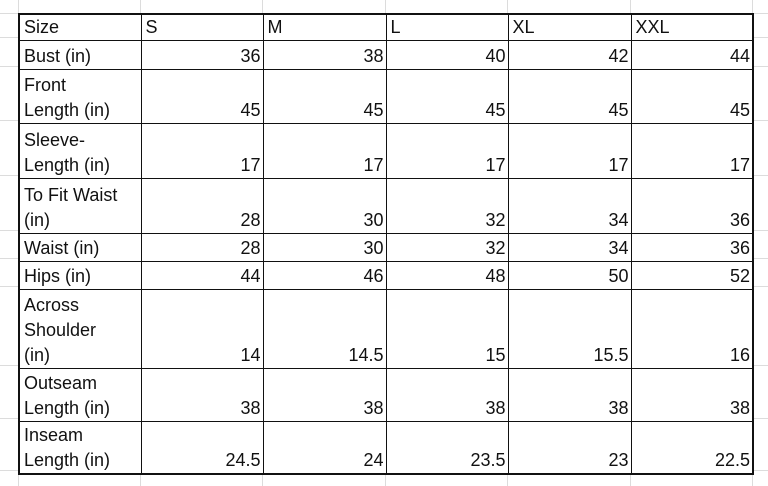 This screenshot has height=486, width=768. What do you see at coordinates (692, 275) in the screenshot?
I see `value-cell: 52` at bounding box center [692, 275].